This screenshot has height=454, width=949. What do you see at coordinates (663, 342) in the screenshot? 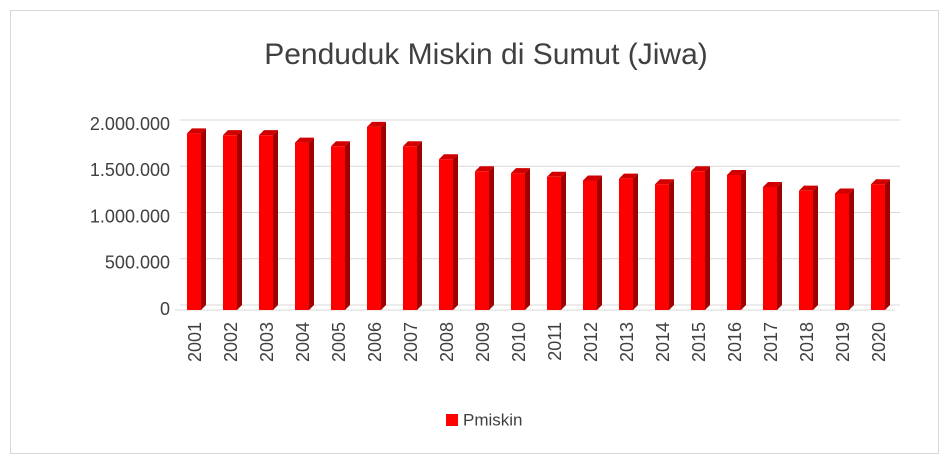
I see `x-tick-label: 2014` at bounding box center [663, 342].